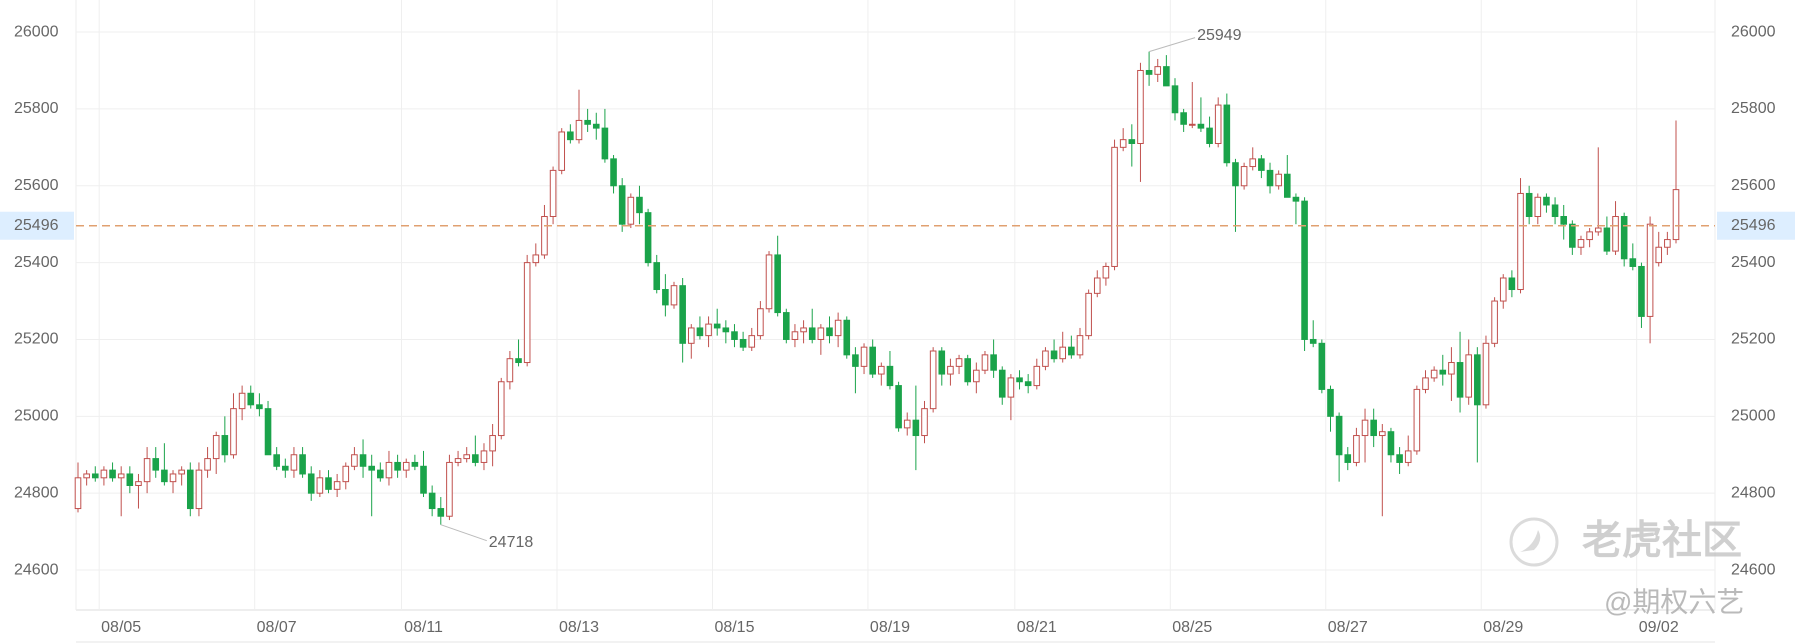  Describe the element at coordinates (1753, 225) in the screenshot. I see `price-label-right: 25496` at that location.